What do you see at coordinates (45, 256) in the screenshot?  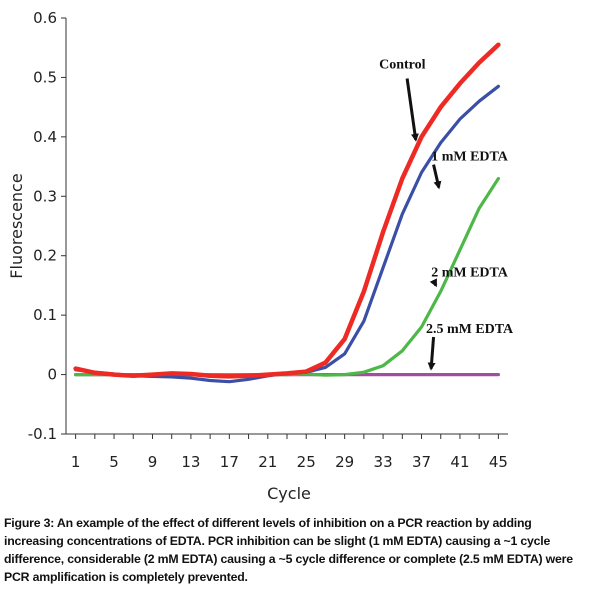 I see `y-tick-label: 0.2` at bounding box center [45, 256].